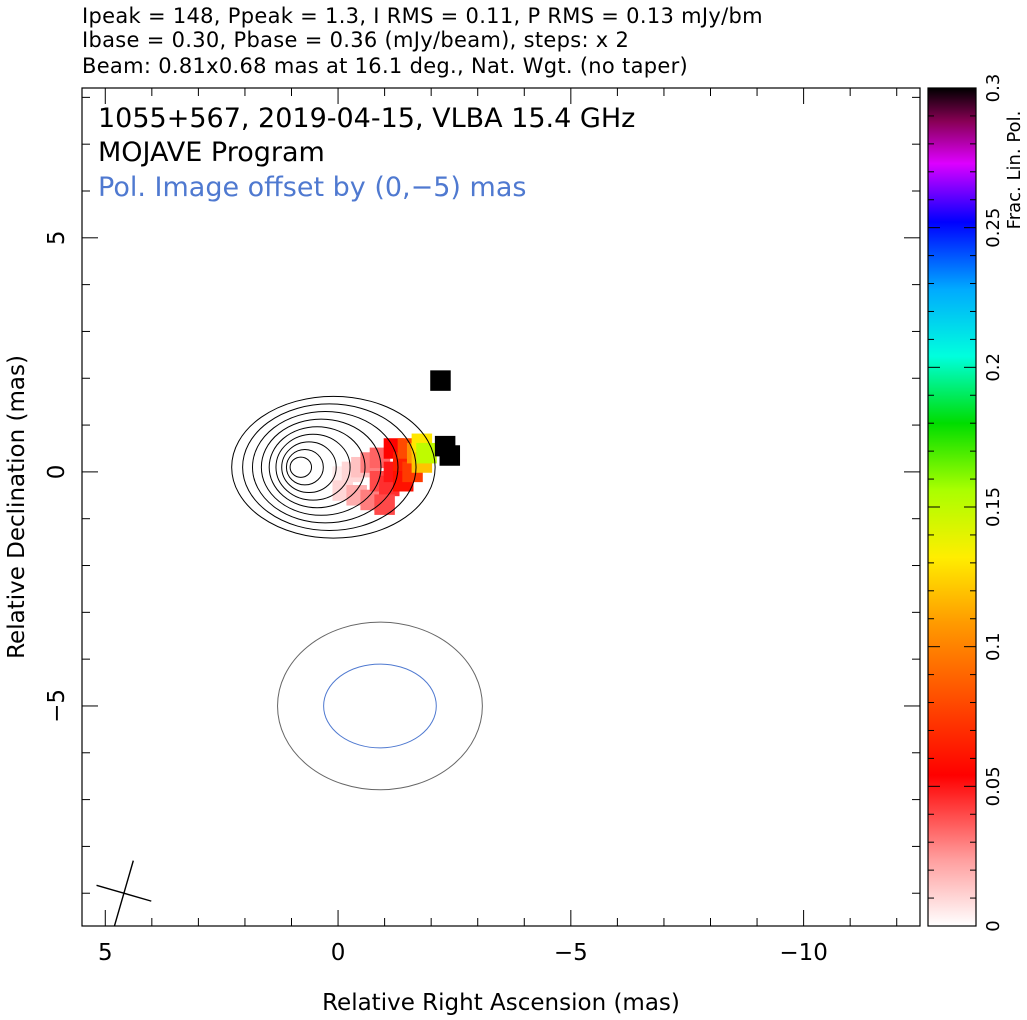 The width and height of the screenshot is (1027, 1020). I want to click on colorbar-tick-label: 0.05, so click(993, 786).